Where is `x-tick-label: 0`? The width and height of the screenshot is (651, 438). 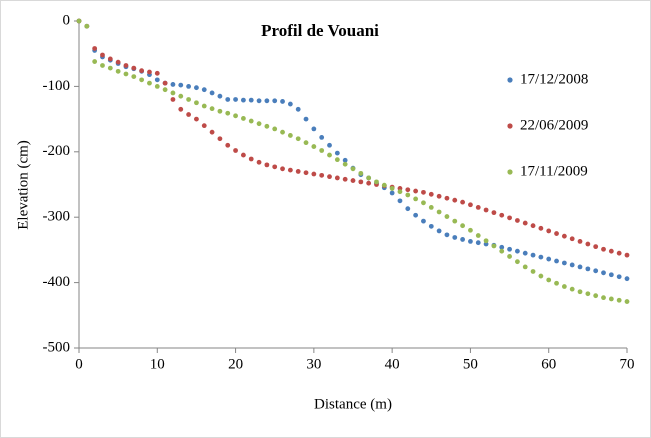 x-tick-label: 0 is located at coordinates (79, 364).